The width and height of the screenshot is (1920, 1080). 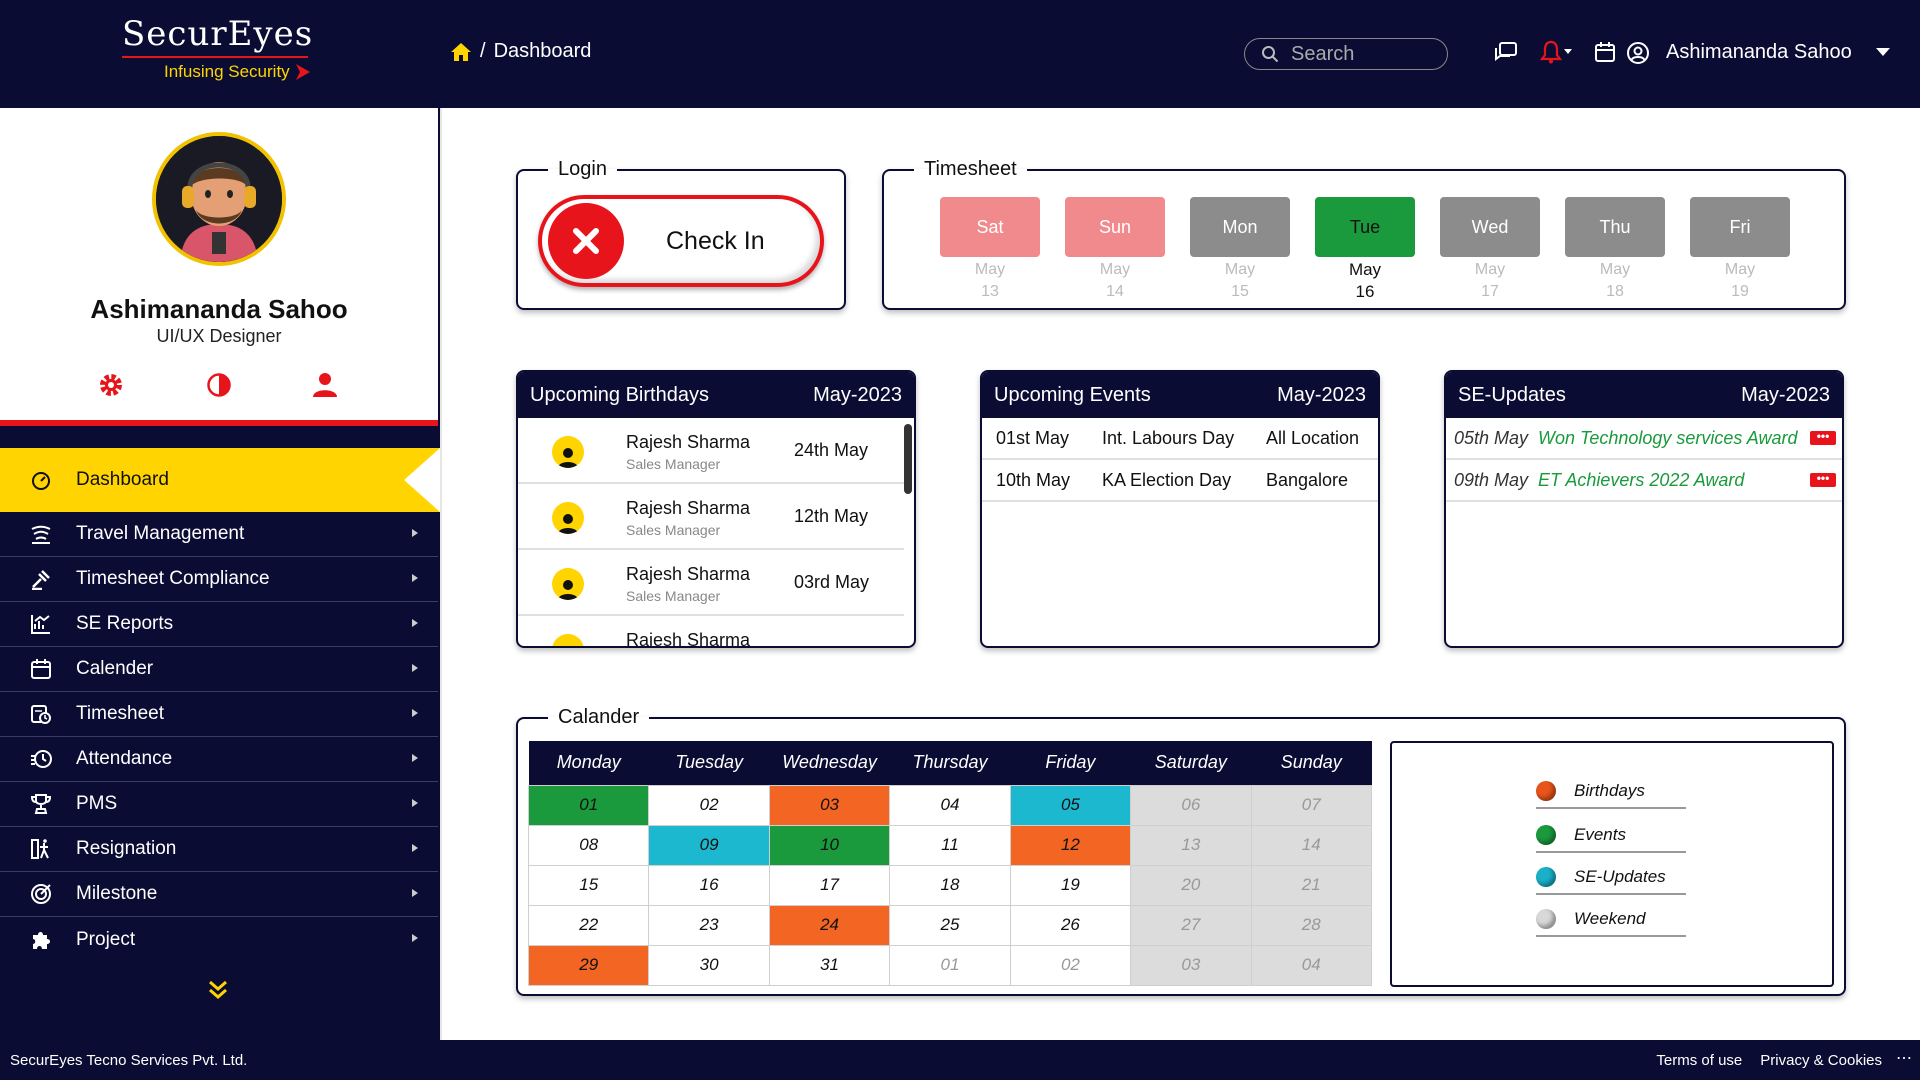 What do you see at coordinates (1311, 805) in the screenshot?
I see `calendar-day-cell: 07` at bounding box center [1311, 805].